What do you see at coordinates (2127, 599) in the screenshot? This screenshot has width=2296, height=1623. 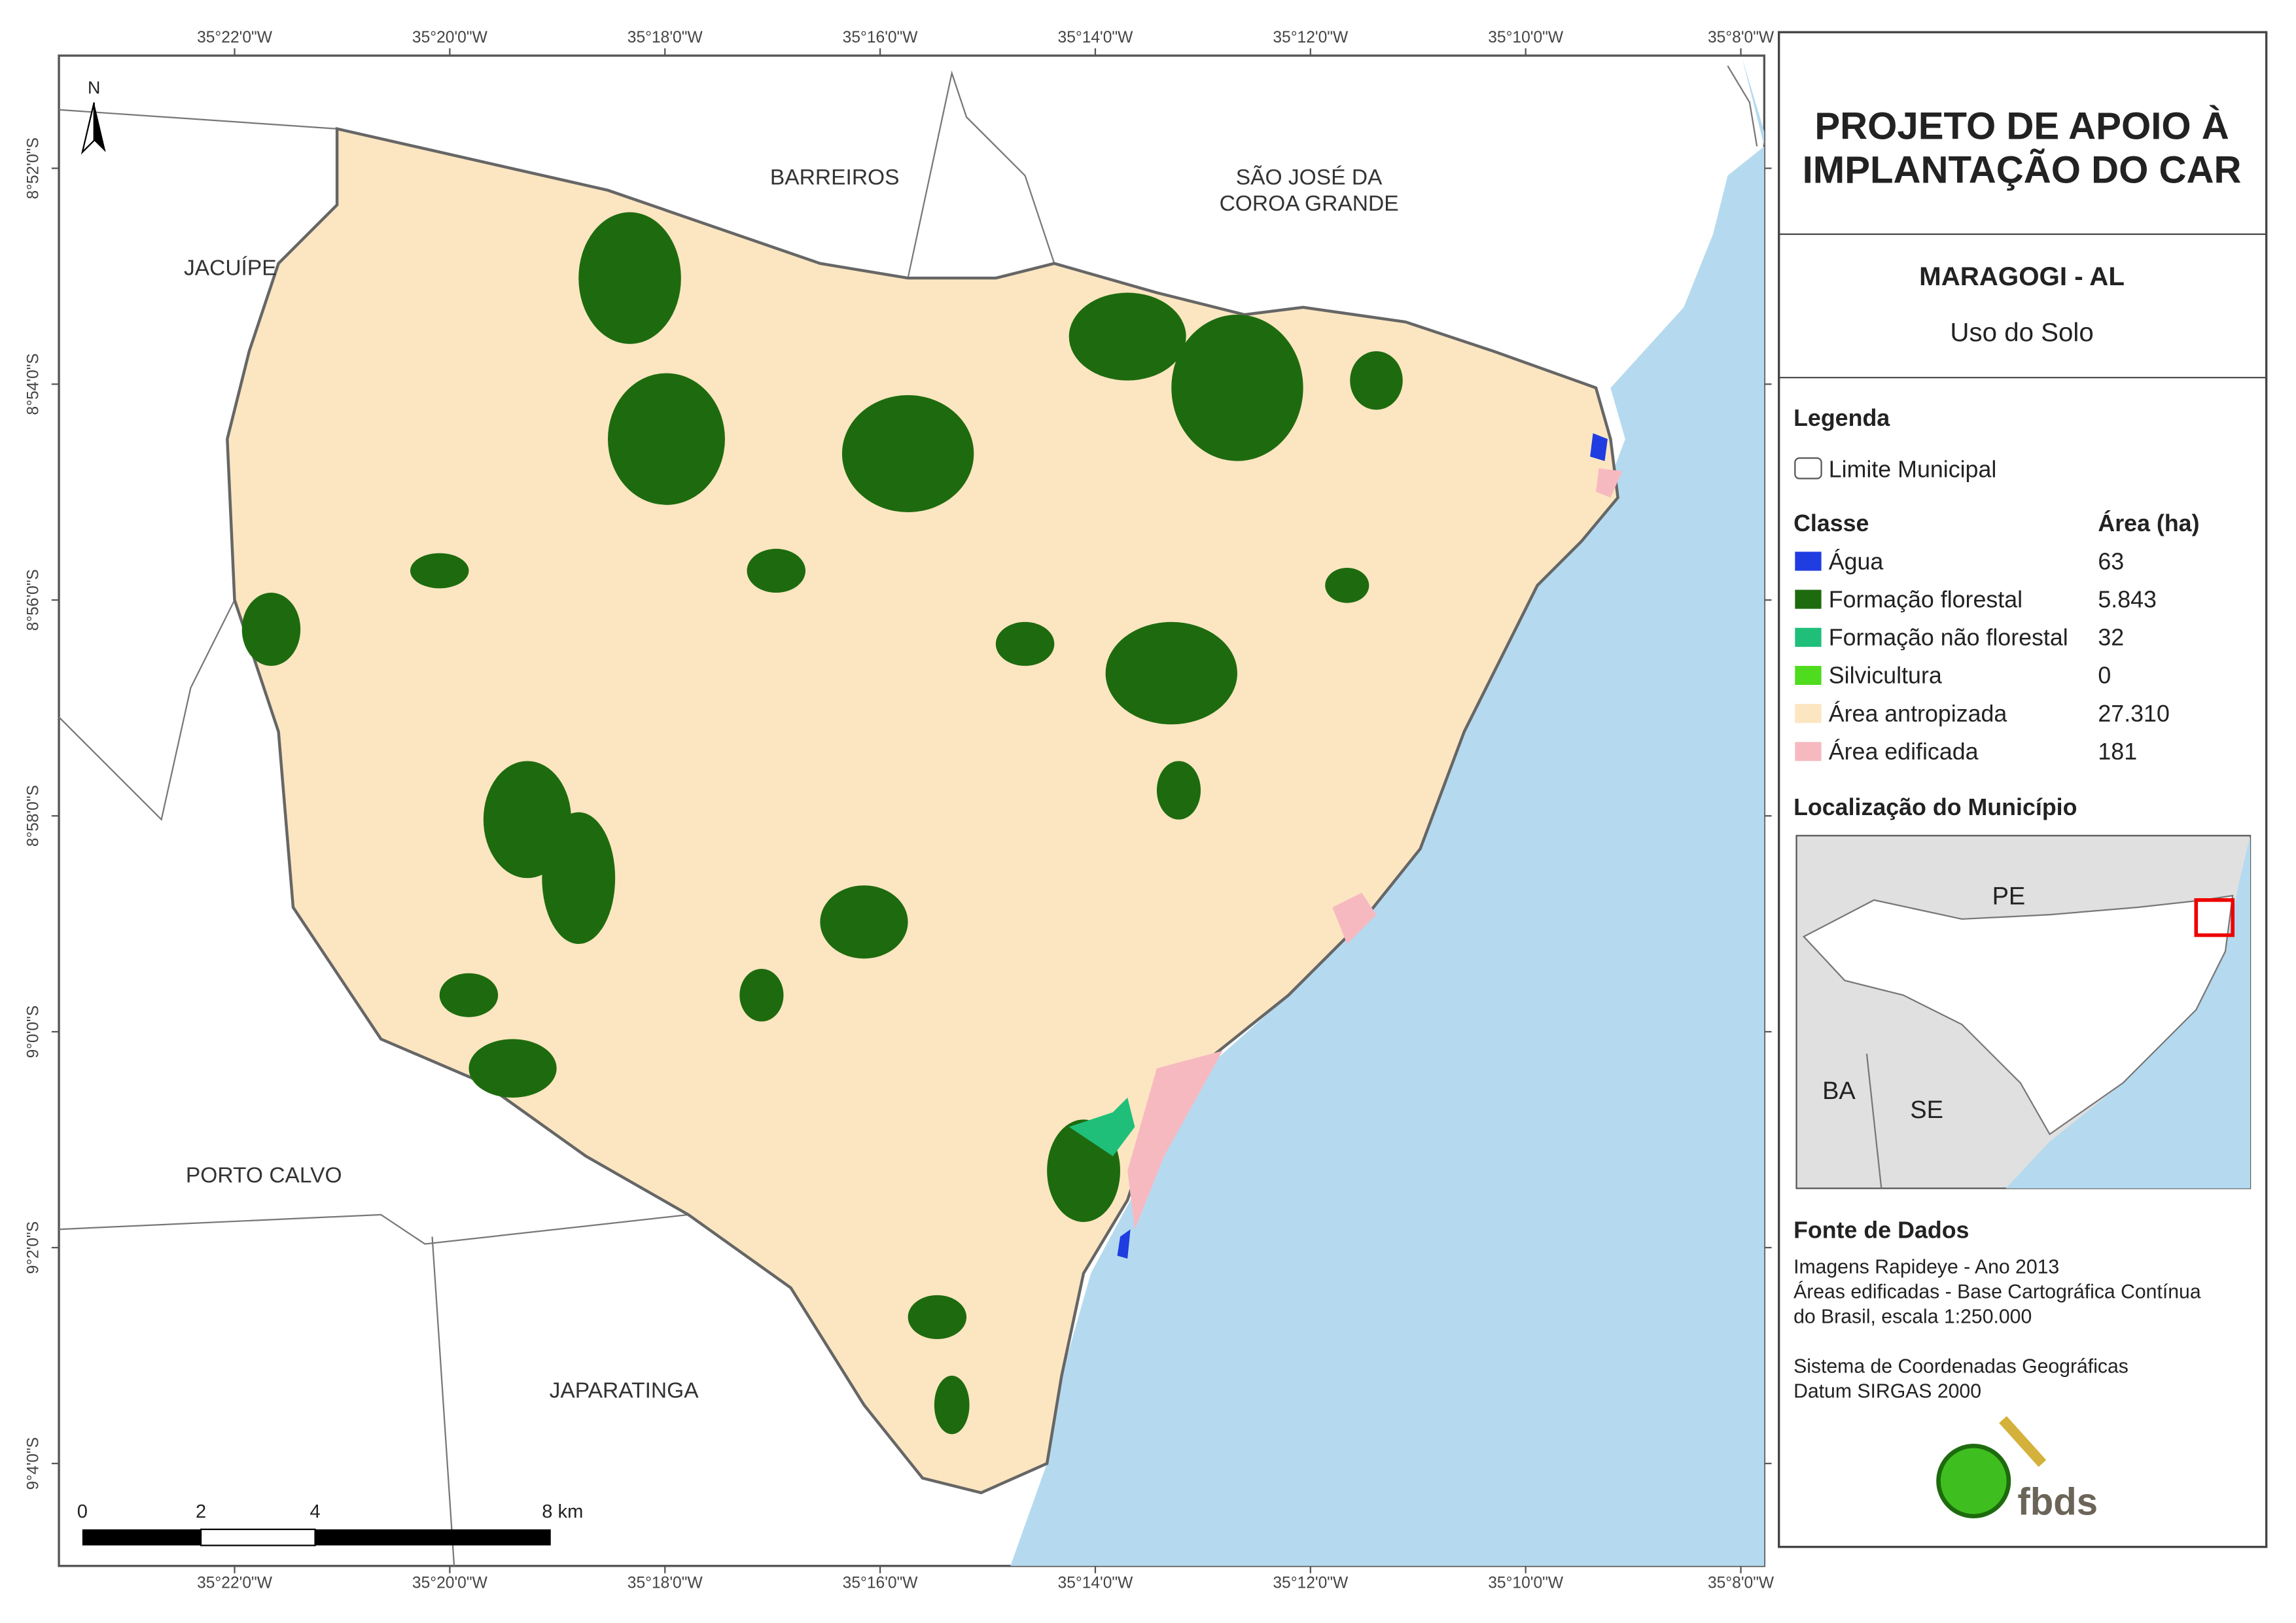 I see `class-area: 5.843` at bounding box center [2127, 599].